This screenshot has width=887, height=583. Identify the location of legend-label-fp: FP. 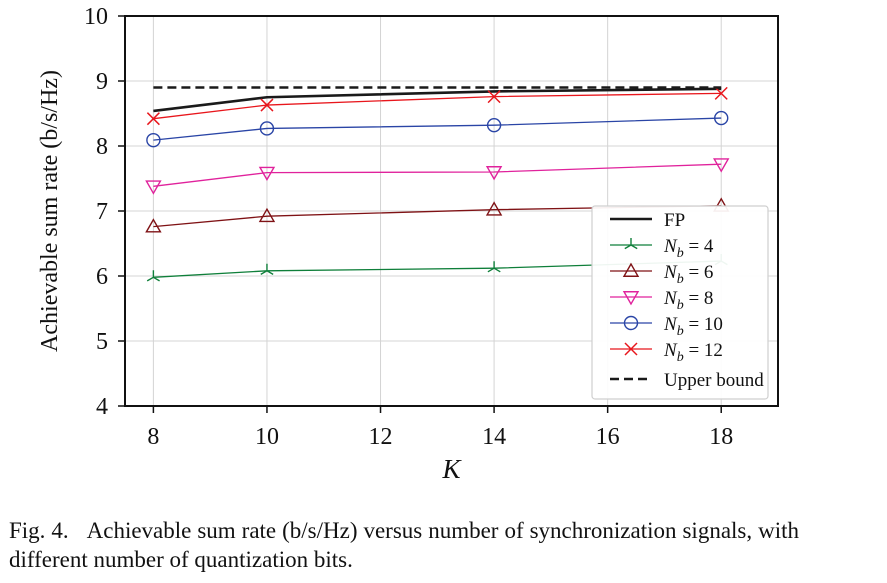
(674, 220).